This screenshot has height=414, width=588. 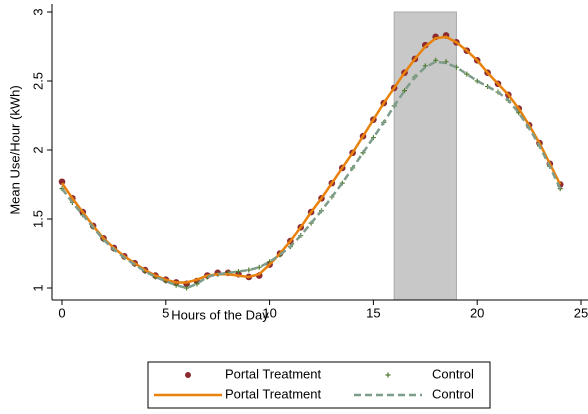 I want to click on x-tick-label: 5, so click(x=165, y=312).